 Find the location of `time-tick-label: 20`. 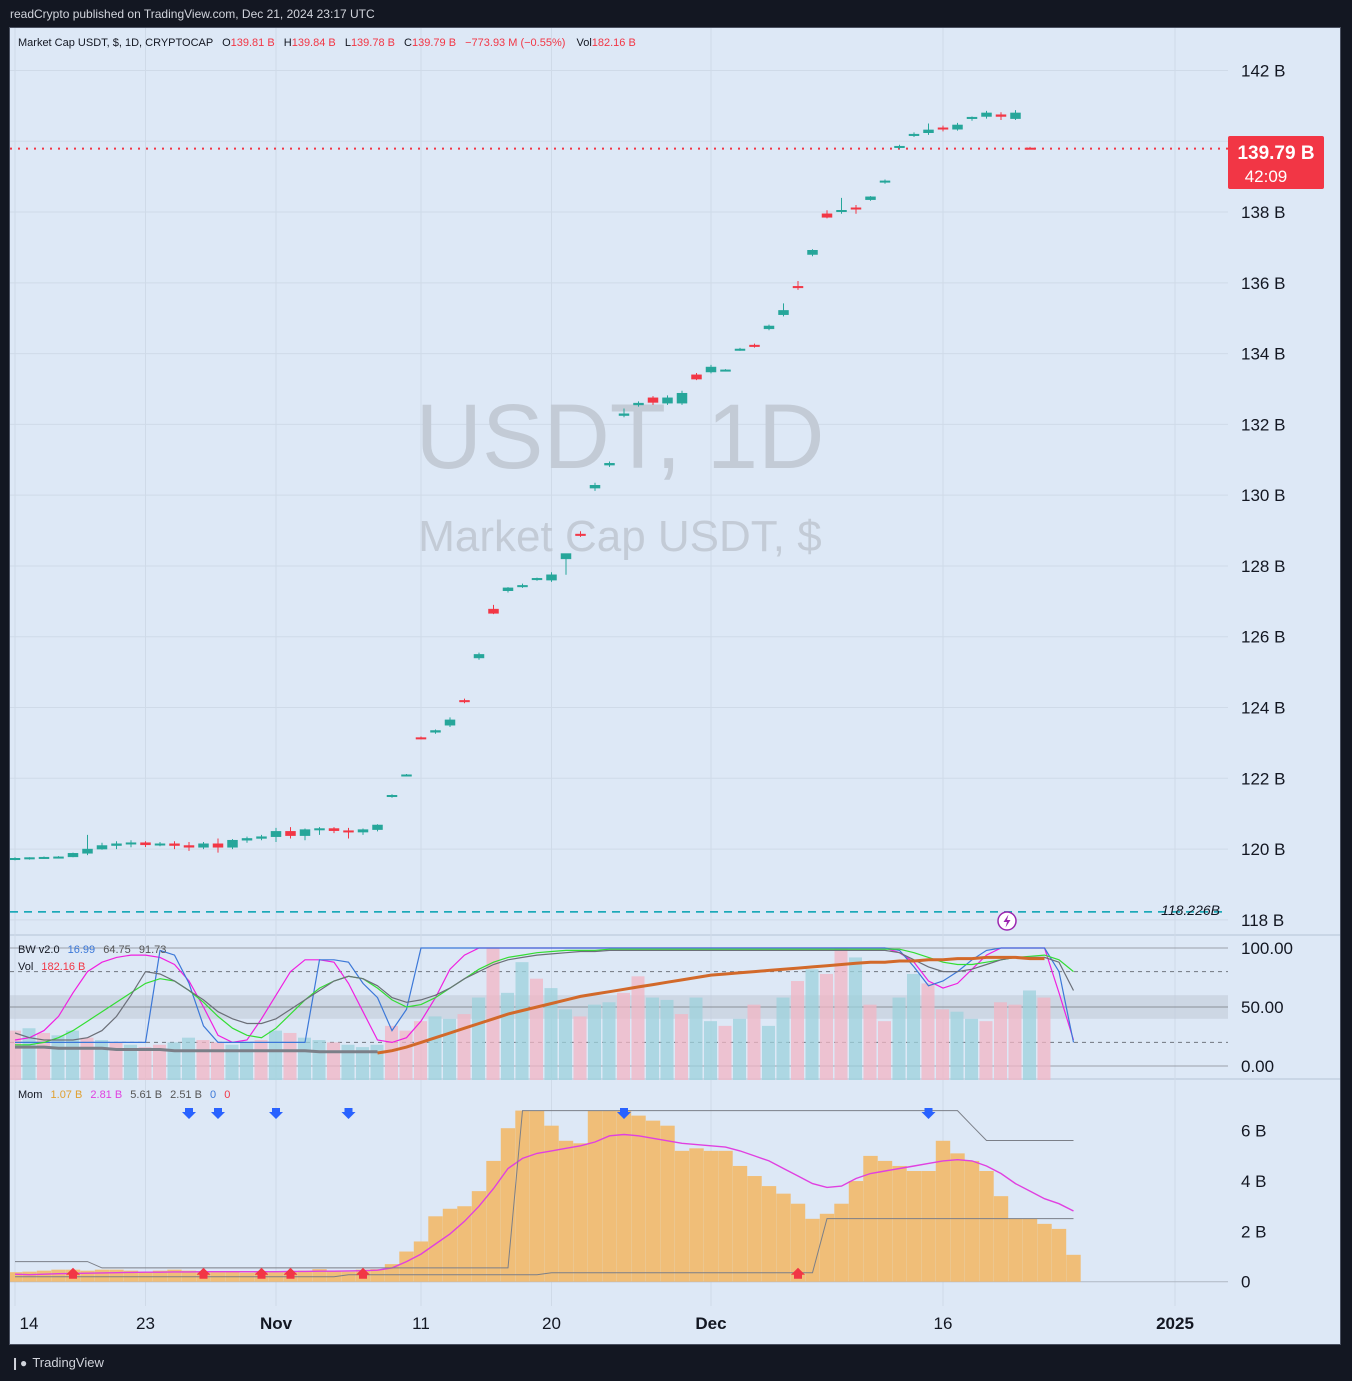

time-tick-label: 20 is located at coordinates (551, 1323).